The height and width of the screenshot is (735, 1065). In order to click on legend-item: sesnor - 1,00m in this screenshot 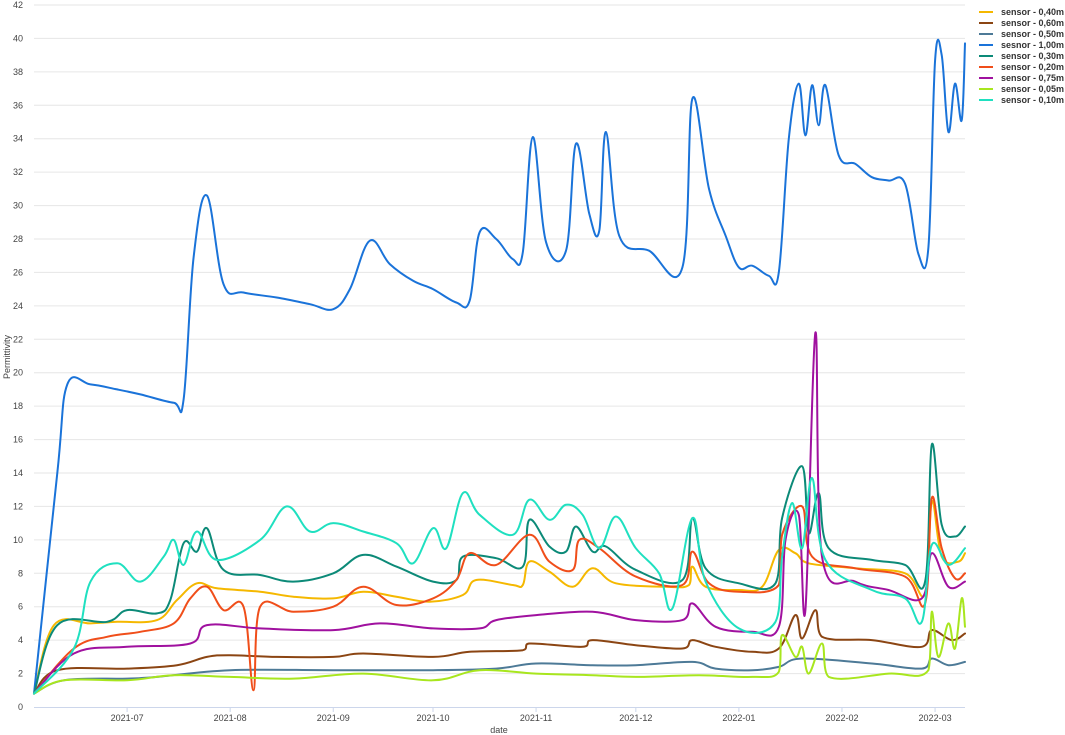, I will do `click(1021, 45)`.